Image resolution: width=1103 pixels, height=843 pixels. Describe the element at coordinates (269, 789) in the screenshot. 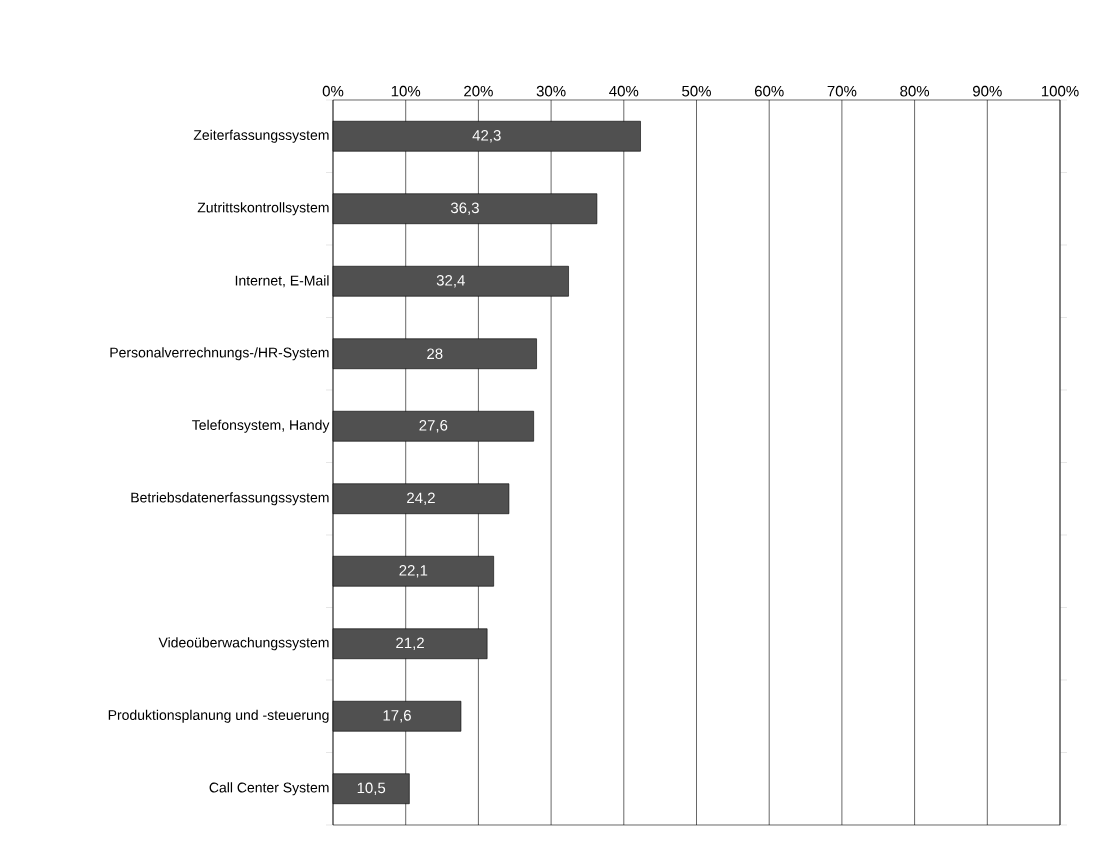

I see `y-tick-label: Call Center System` at that location.